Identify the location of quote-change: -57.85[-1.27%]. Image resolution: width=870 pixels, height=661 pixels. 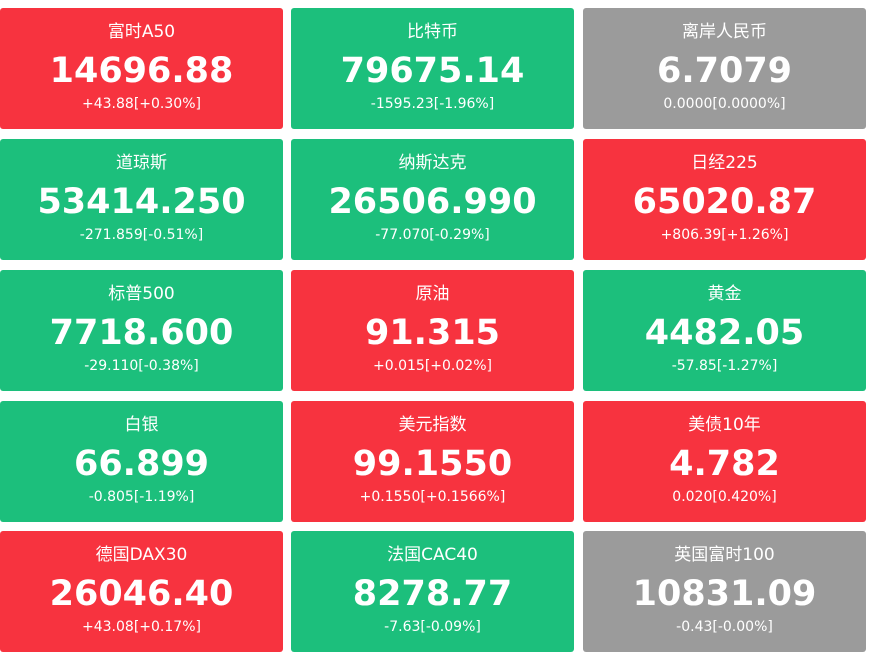
(724, 366).